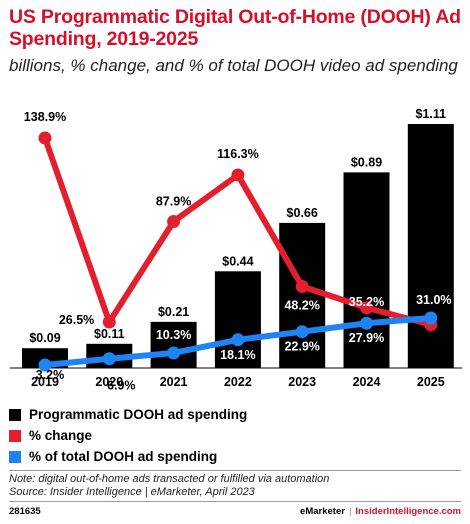 This screenshot has width=470, height=524. Describe the element at coordinates (237, 261) in the screenshot. I see `bar-label-2022: $0.44` at that location.